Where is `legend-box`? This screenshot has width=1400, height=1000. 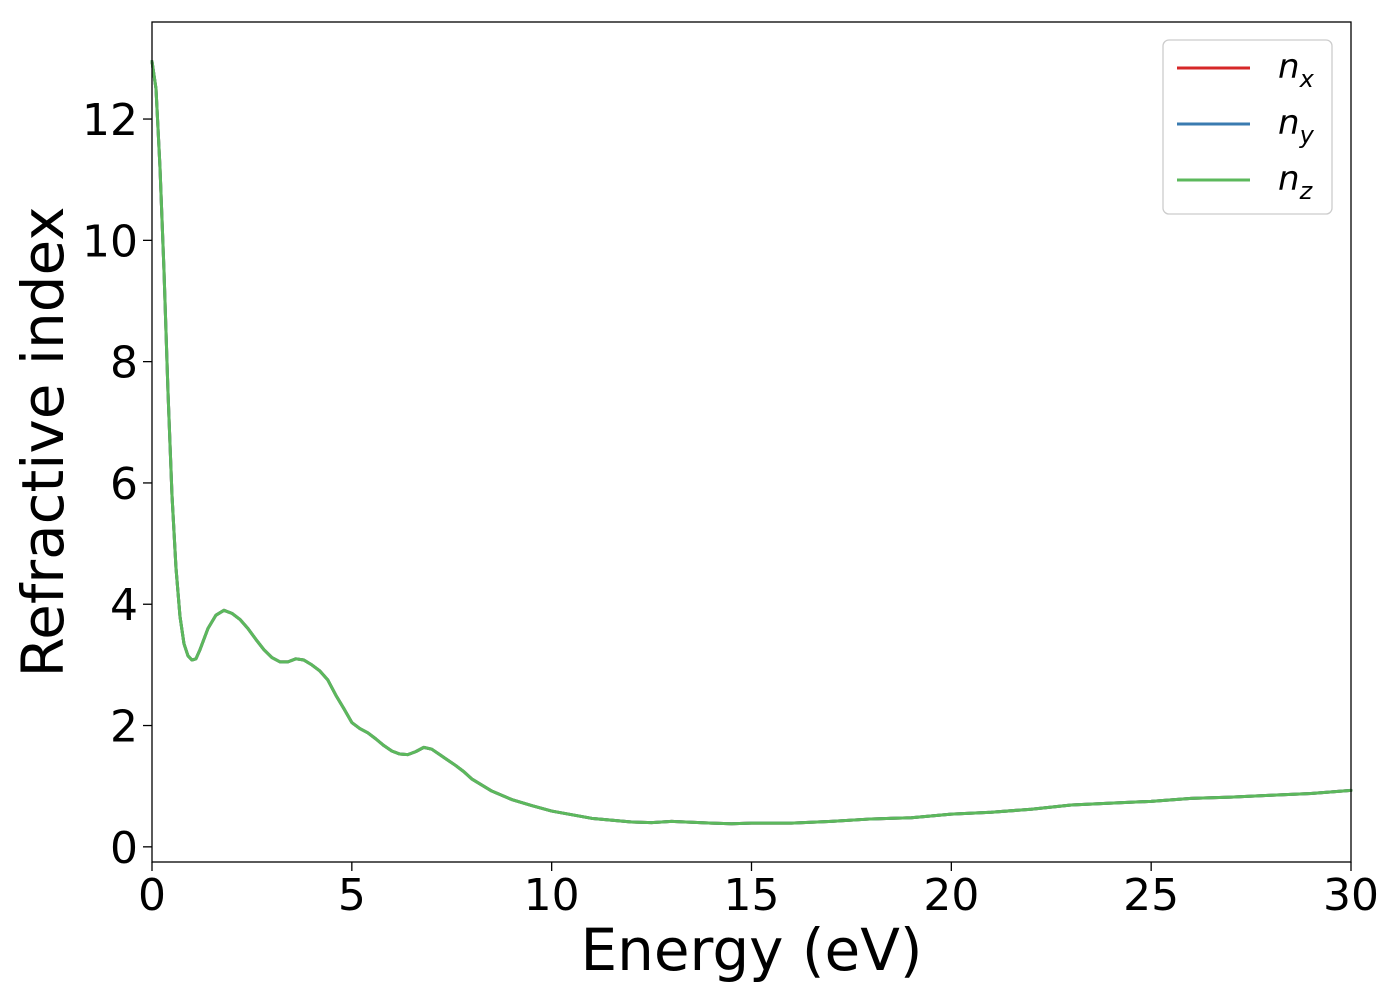
legend-box is located at coordinates (1247, 127).